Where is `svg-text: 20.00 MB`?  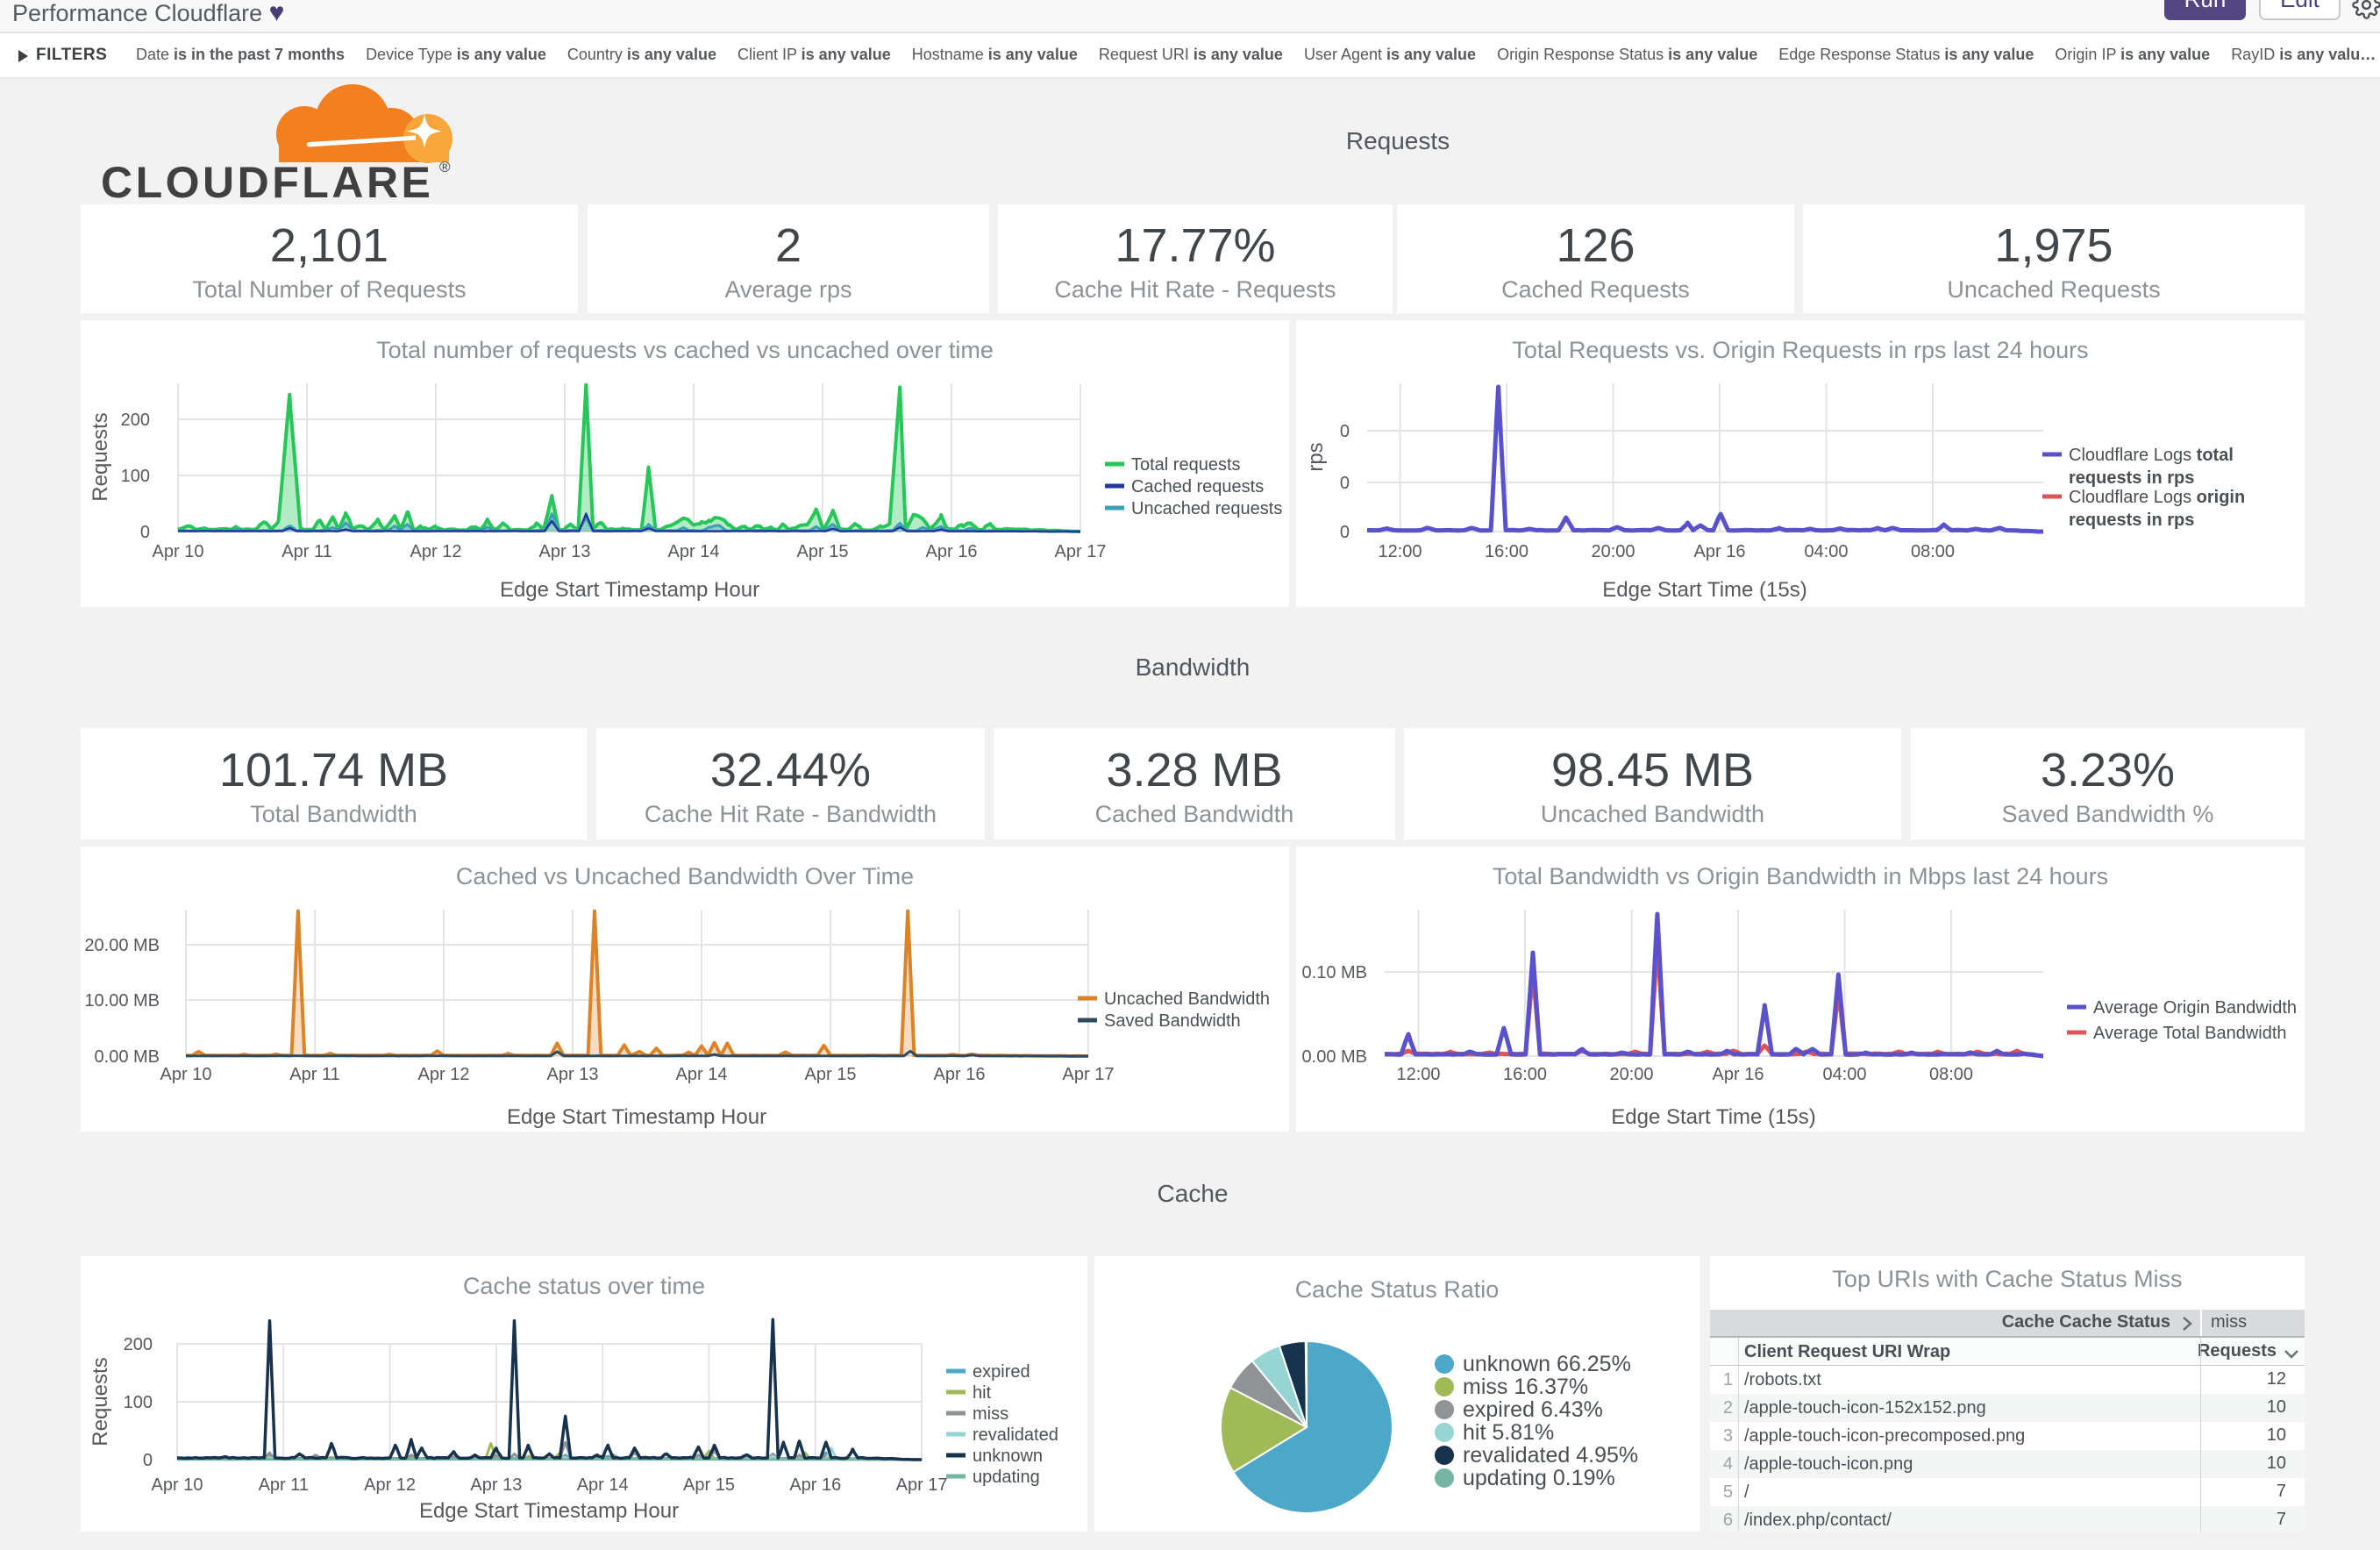 svg-text: 20.00 MB is located at coordinates (122, 945).